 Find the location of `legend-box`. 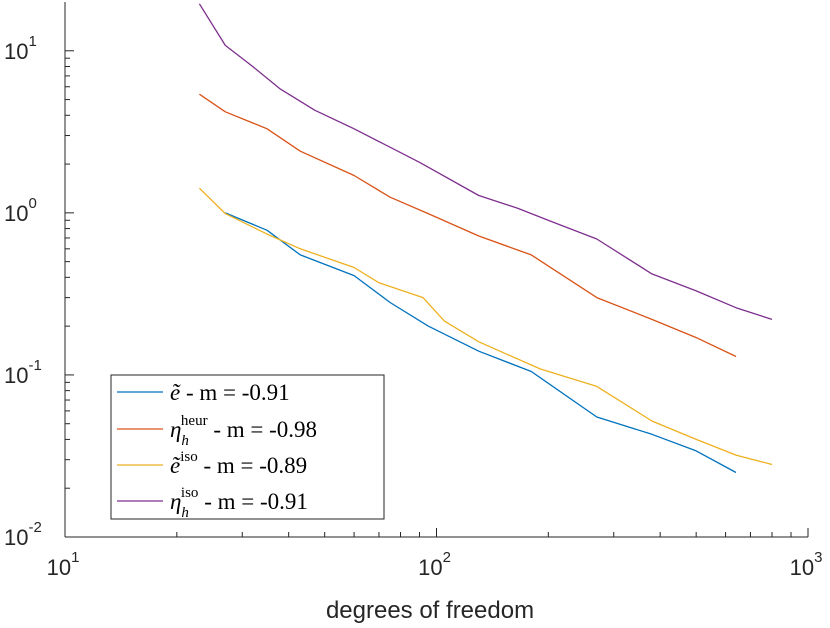

legend-box is located at coordinates (247, 447).